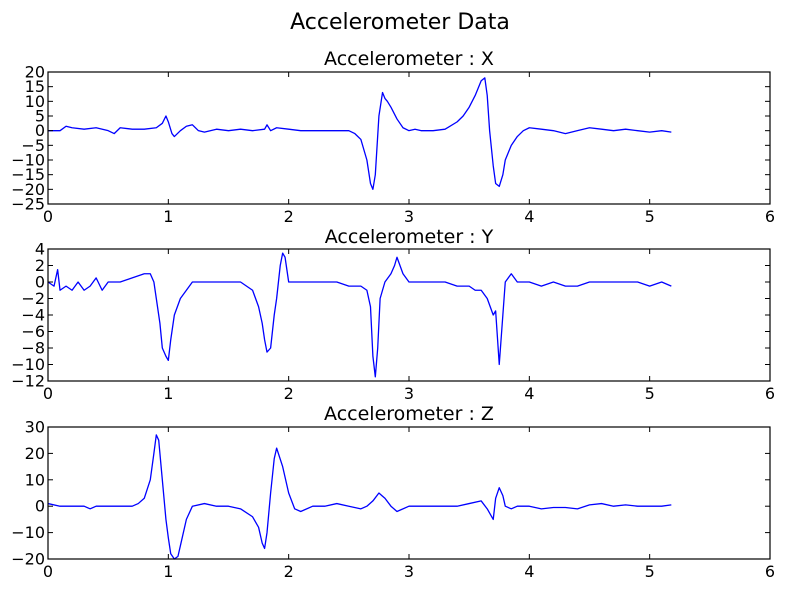  What do you see at coordinates (35, 453) in the screenshot?
I see `accelerometer-z-y-tick-label: 20` at bounding box center [35, 453].